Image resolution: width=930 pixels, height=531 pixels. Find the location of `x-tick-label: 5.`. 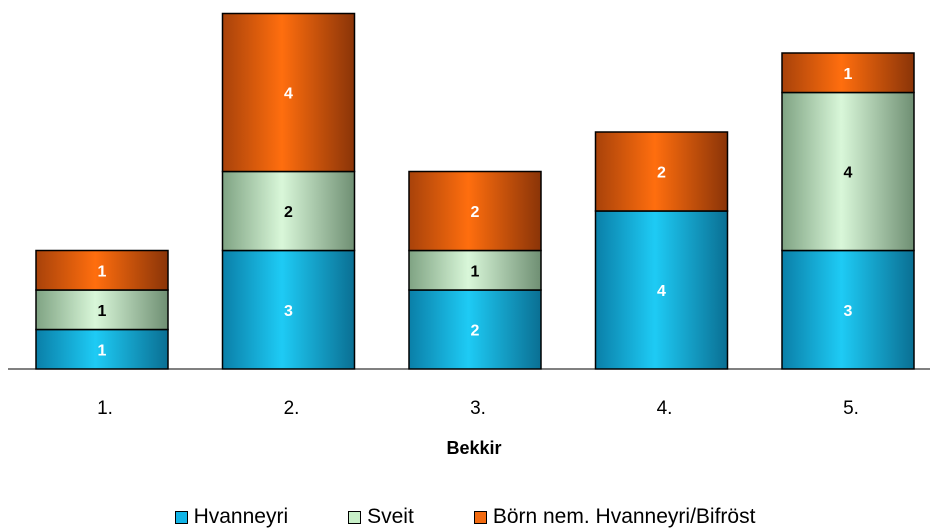

x-tick-label: 5. is located at coordinates (851, 408).